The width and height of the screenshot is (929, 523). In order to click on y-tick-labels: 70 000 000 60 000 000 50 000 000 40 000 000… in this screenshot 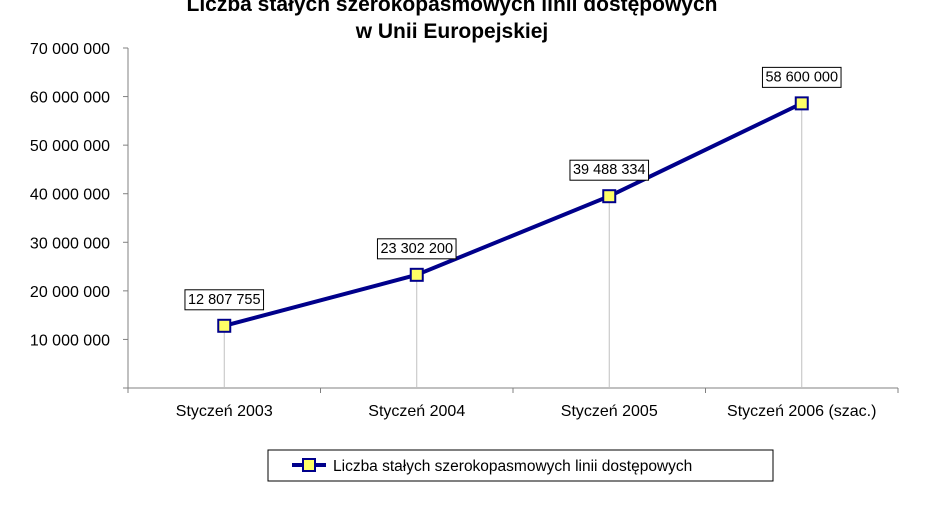, I will do `click(70, 195)`.